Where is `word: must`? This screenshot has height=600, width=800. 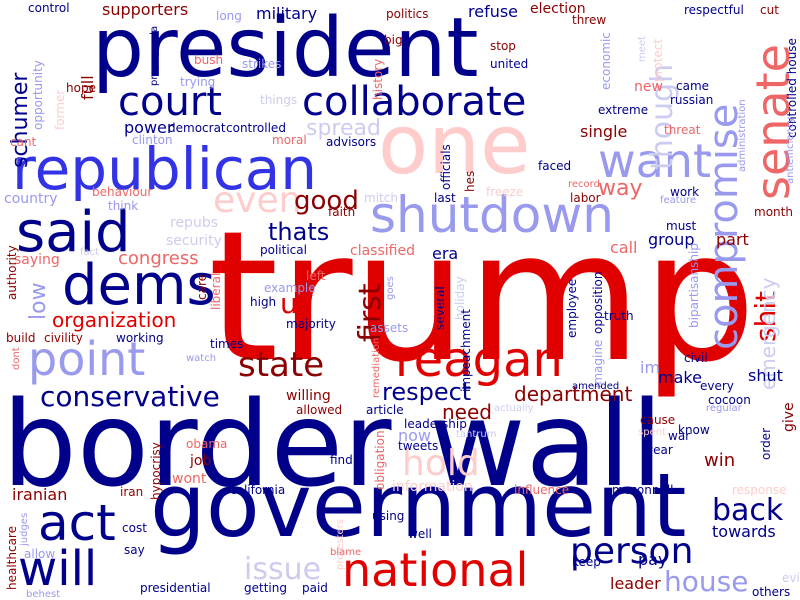
word: must is located at coordinates (681, 226).